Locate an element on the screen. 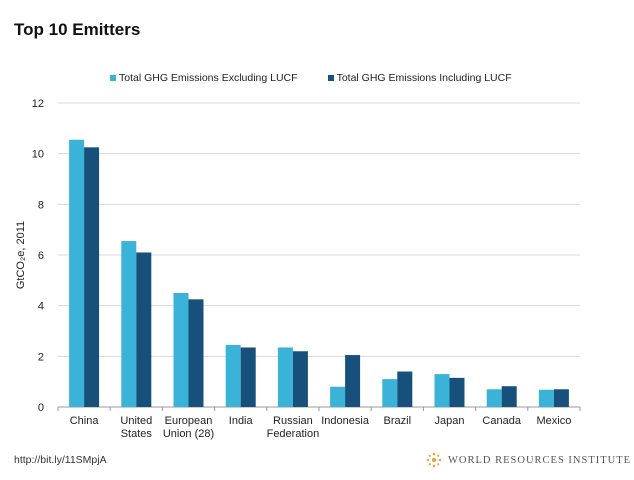 This screenshot has width=634, height=480. wri-name: WORLD RESOURCES INSTITUTE is located at coordinates (540, 460).